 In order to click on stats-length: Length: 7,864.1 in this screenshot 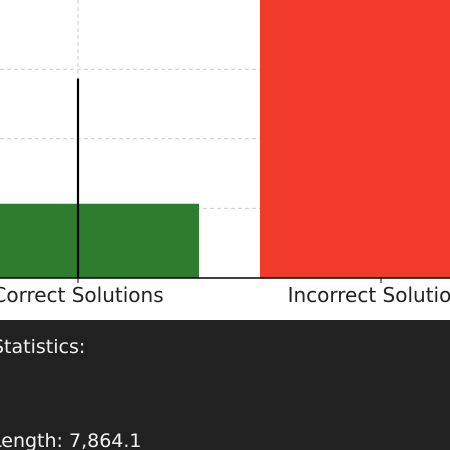, I will do `click(71, 440)`.